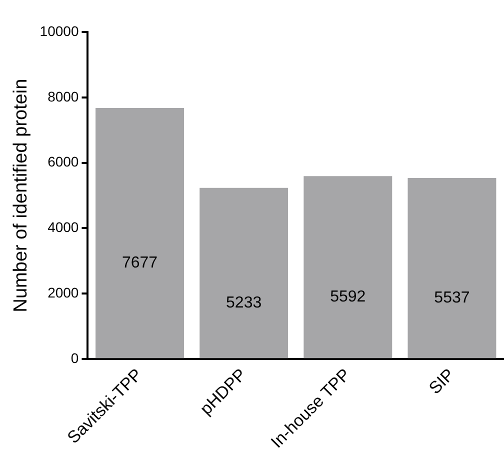 This screenshot has width=504, height=463. I want to click on y-tick-label: 8000, so click(63, 96).